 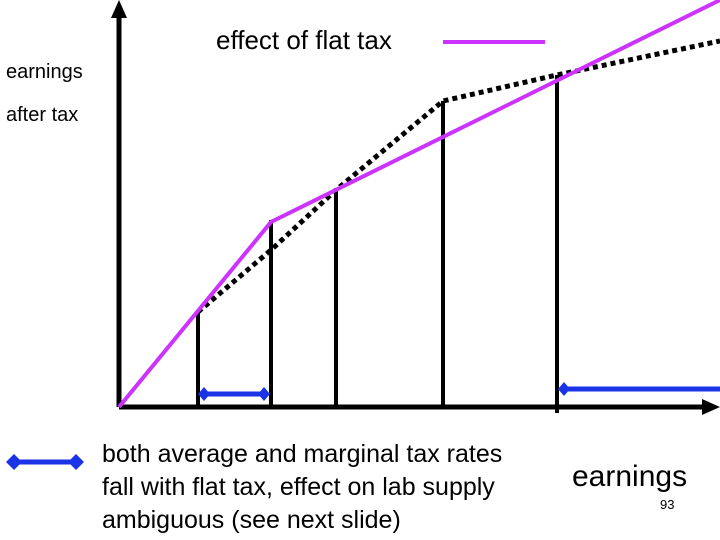 I want to click on y-axis-label-line1: earnings, so click(x=44, y=72).